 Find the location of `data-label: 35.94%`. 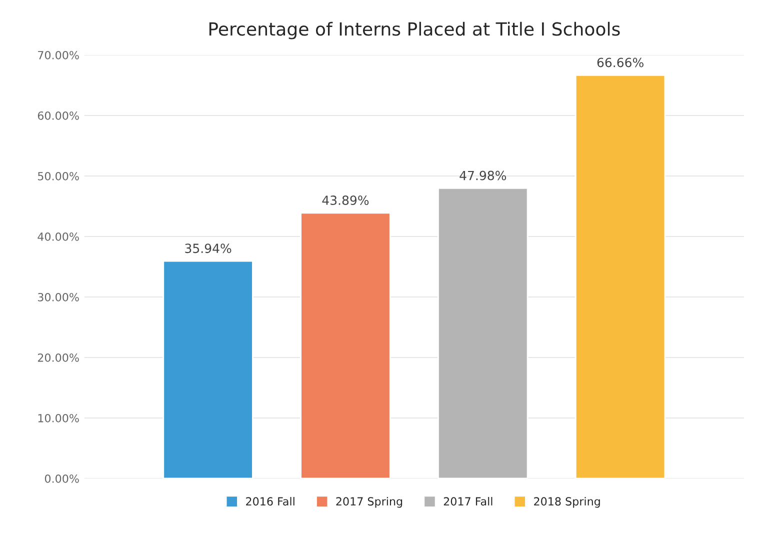

data-label: 35.94% is located at coordinates (208, 249).